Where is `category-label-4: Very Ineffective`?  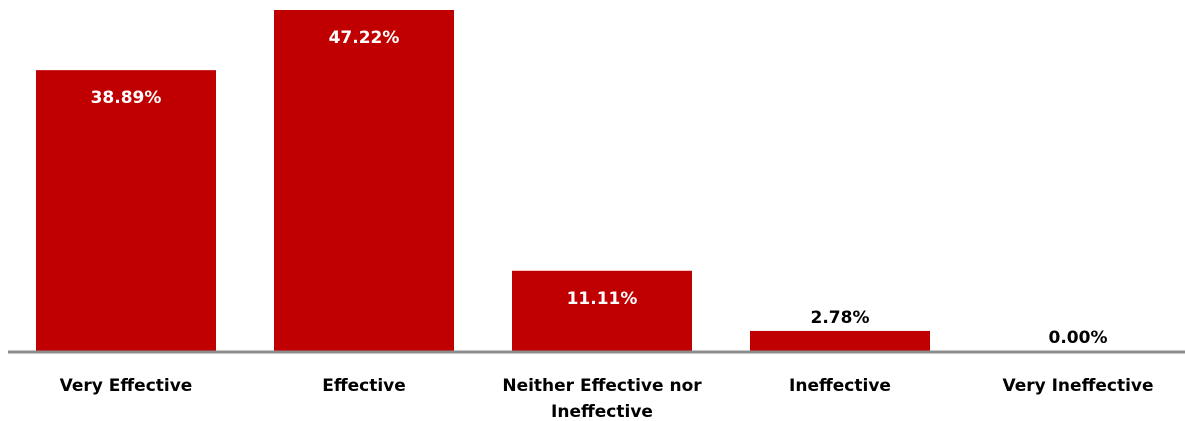
category-label-4: Very Ineffective is located at coordinates (1077, 386).